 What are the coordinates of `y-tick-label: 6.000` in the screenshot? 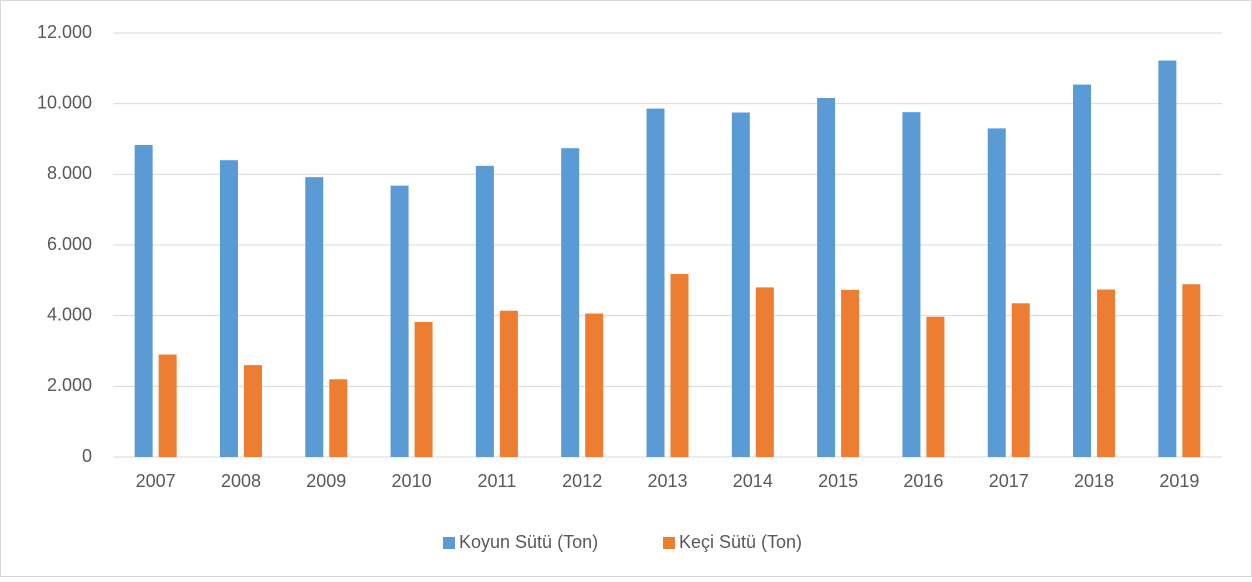 It's located at (69, 244).